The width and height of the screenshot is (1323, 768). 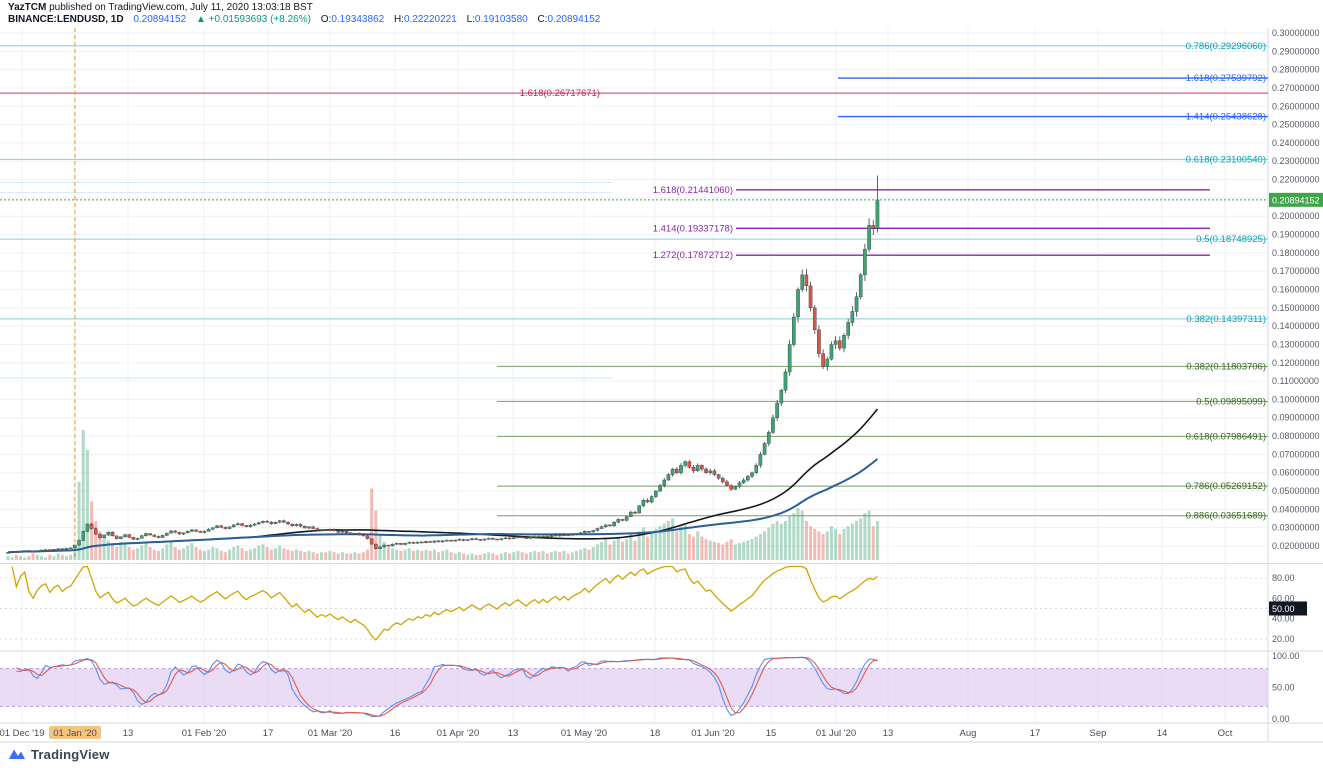 What do you see at coordinates (1296, 344) in the screenshot?
I see `price-tick-label: 0.13000000` at bounding box center [1296, 344].